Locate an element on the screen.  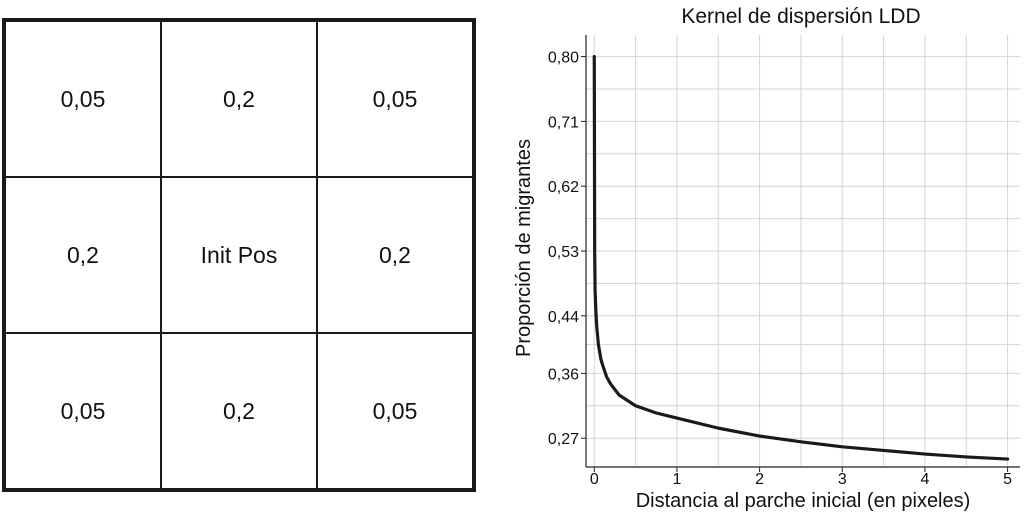
y-tick-label: 0,53 is located at coordinates (563, 252).